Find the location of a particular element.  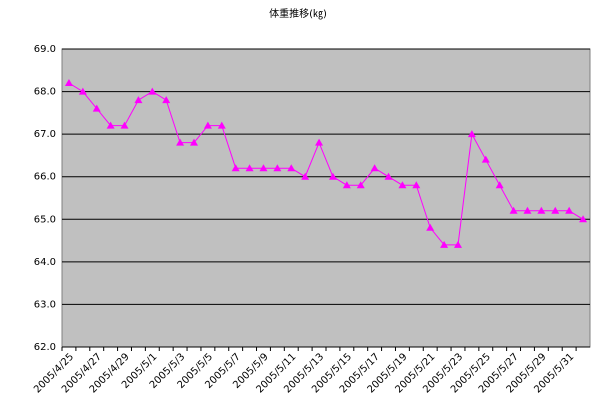

y-tick-label: 64.0 is located at coordinates (45, 262).